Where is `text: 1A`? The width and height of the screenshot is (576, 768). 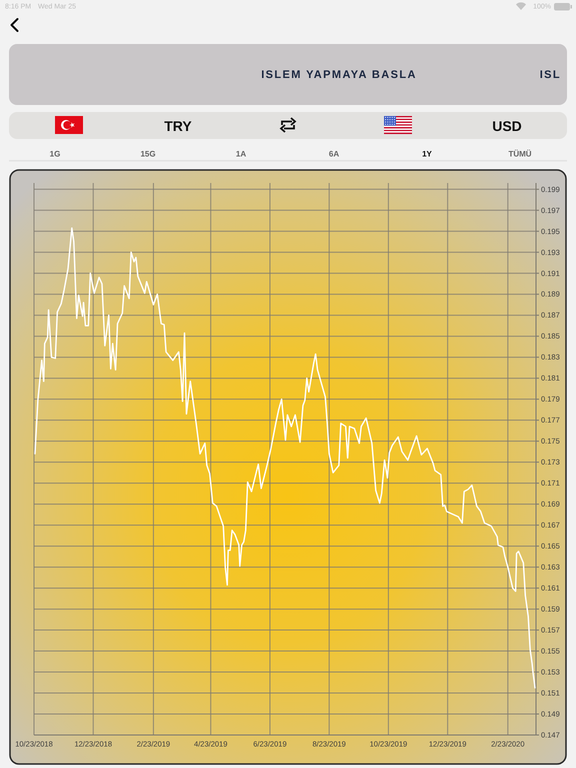
text: 1A is located at coordinates (241, 154).